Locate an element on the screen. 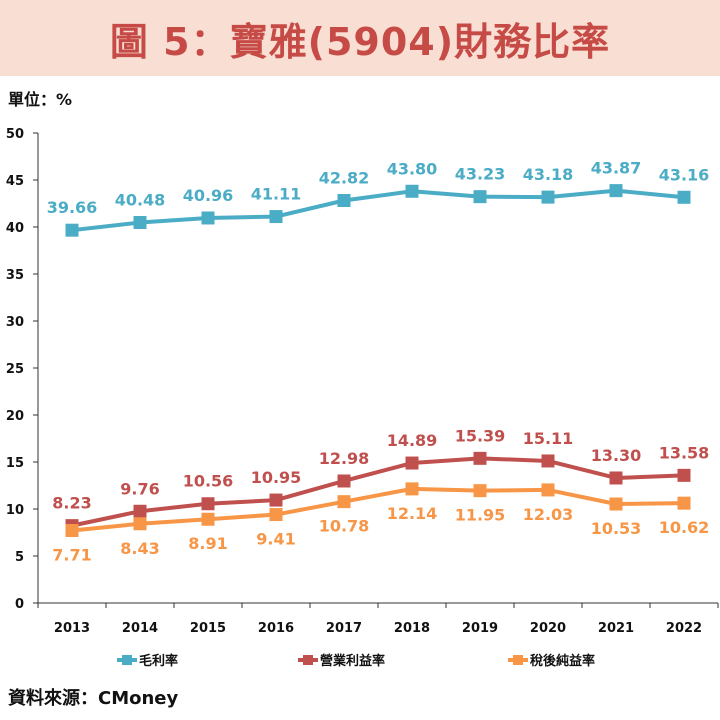  data-label: 11.95 is located at coordinates (480, 515).